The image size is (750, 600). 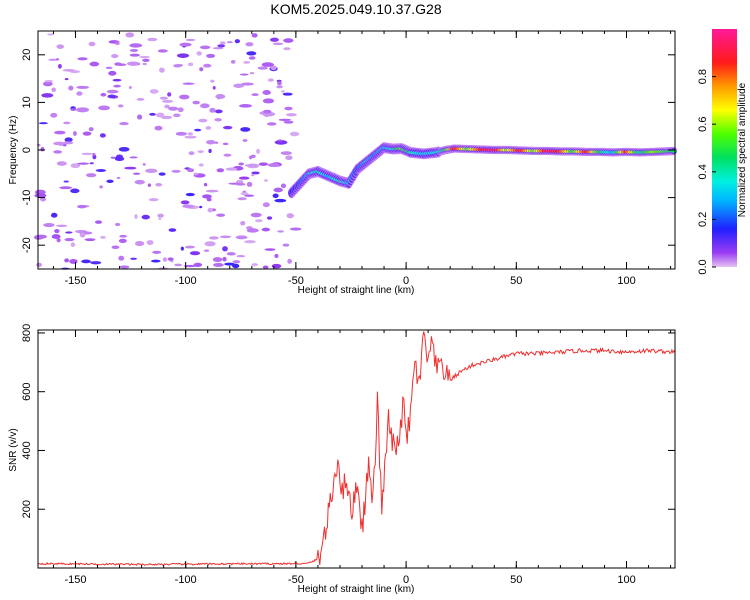 I want to click on y-tick-label: 20, so click(x=27, y=55).